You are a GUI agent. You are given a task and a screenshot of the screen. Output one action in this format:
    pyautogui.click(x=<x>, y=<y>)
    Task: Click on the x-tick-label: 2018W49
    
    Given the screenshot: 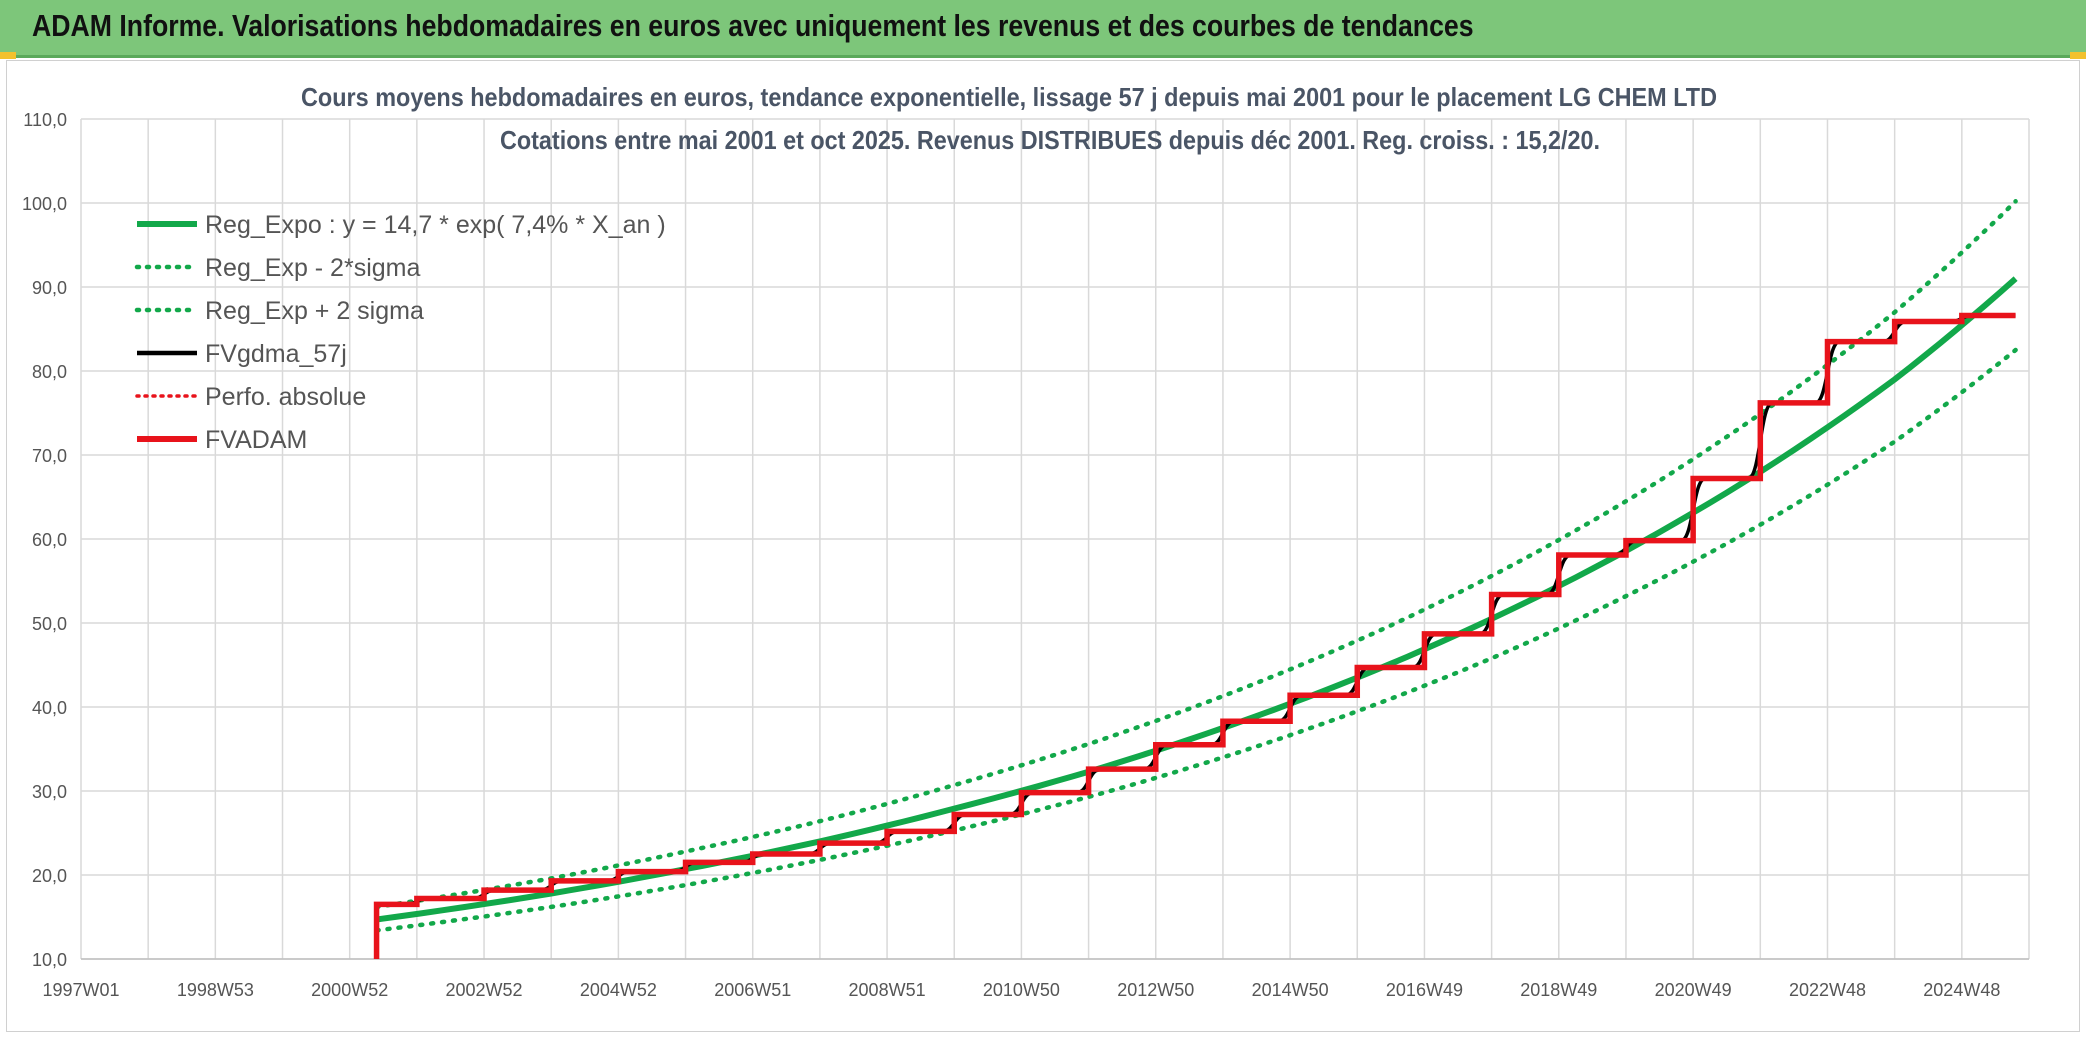 What is the action you would take?
    pyautogui.click(x=1558, y=990)
    